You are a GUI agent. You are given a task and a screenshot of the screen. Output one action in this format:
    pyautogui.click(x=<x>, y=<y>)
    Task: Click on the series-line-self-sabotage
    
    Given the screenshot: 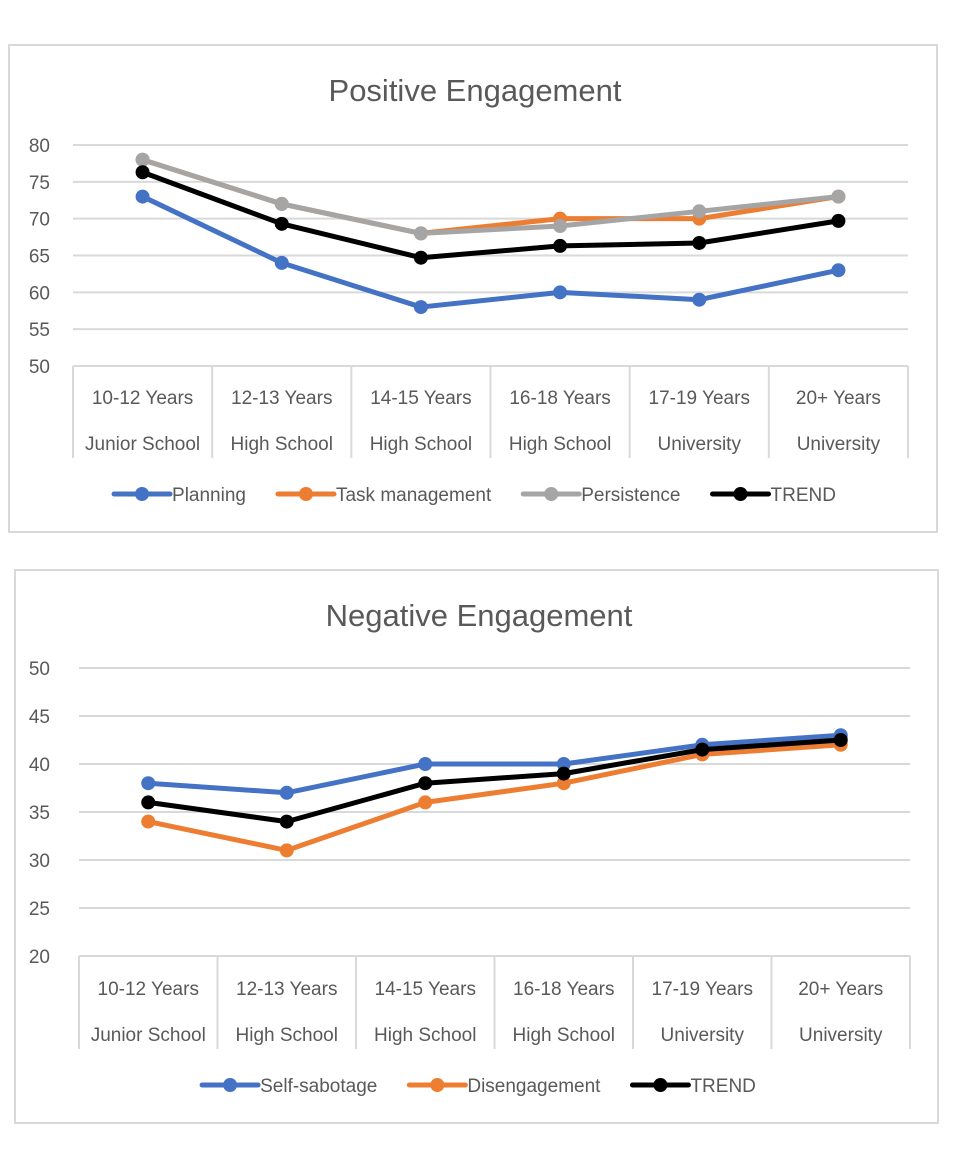 What is the action you would take?
    pyautogui.click(x=494, y=764)
    